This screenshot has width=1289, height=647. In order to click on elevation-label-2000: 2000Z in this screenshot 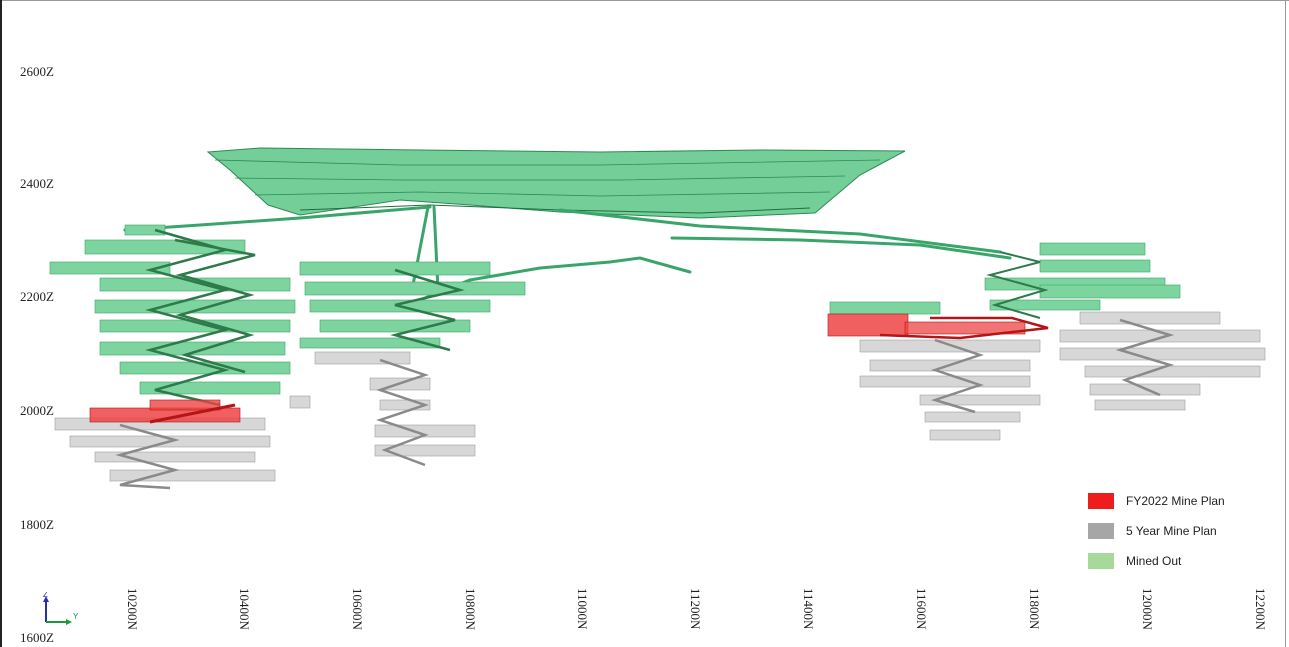, I will do `click(37, 410)`.